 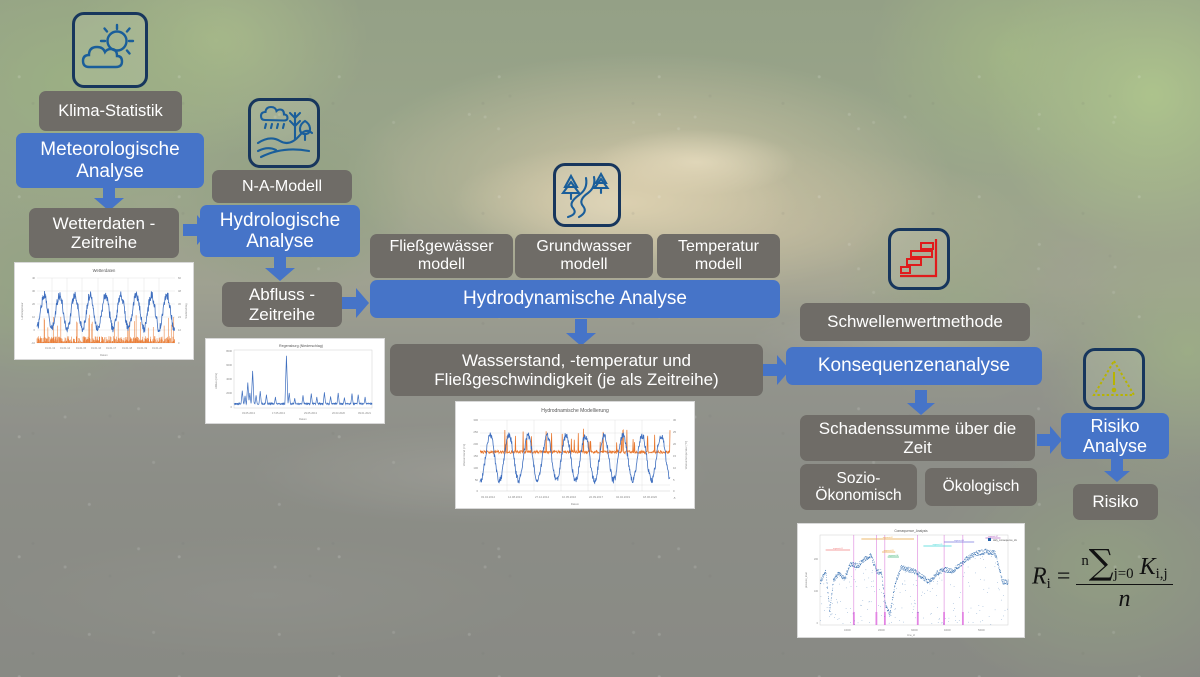 What do you see at coordinates (280, 268) in the screenshot?
I see `arrow-hydrologische-to-abfluss` at bounding box center [280, 268].